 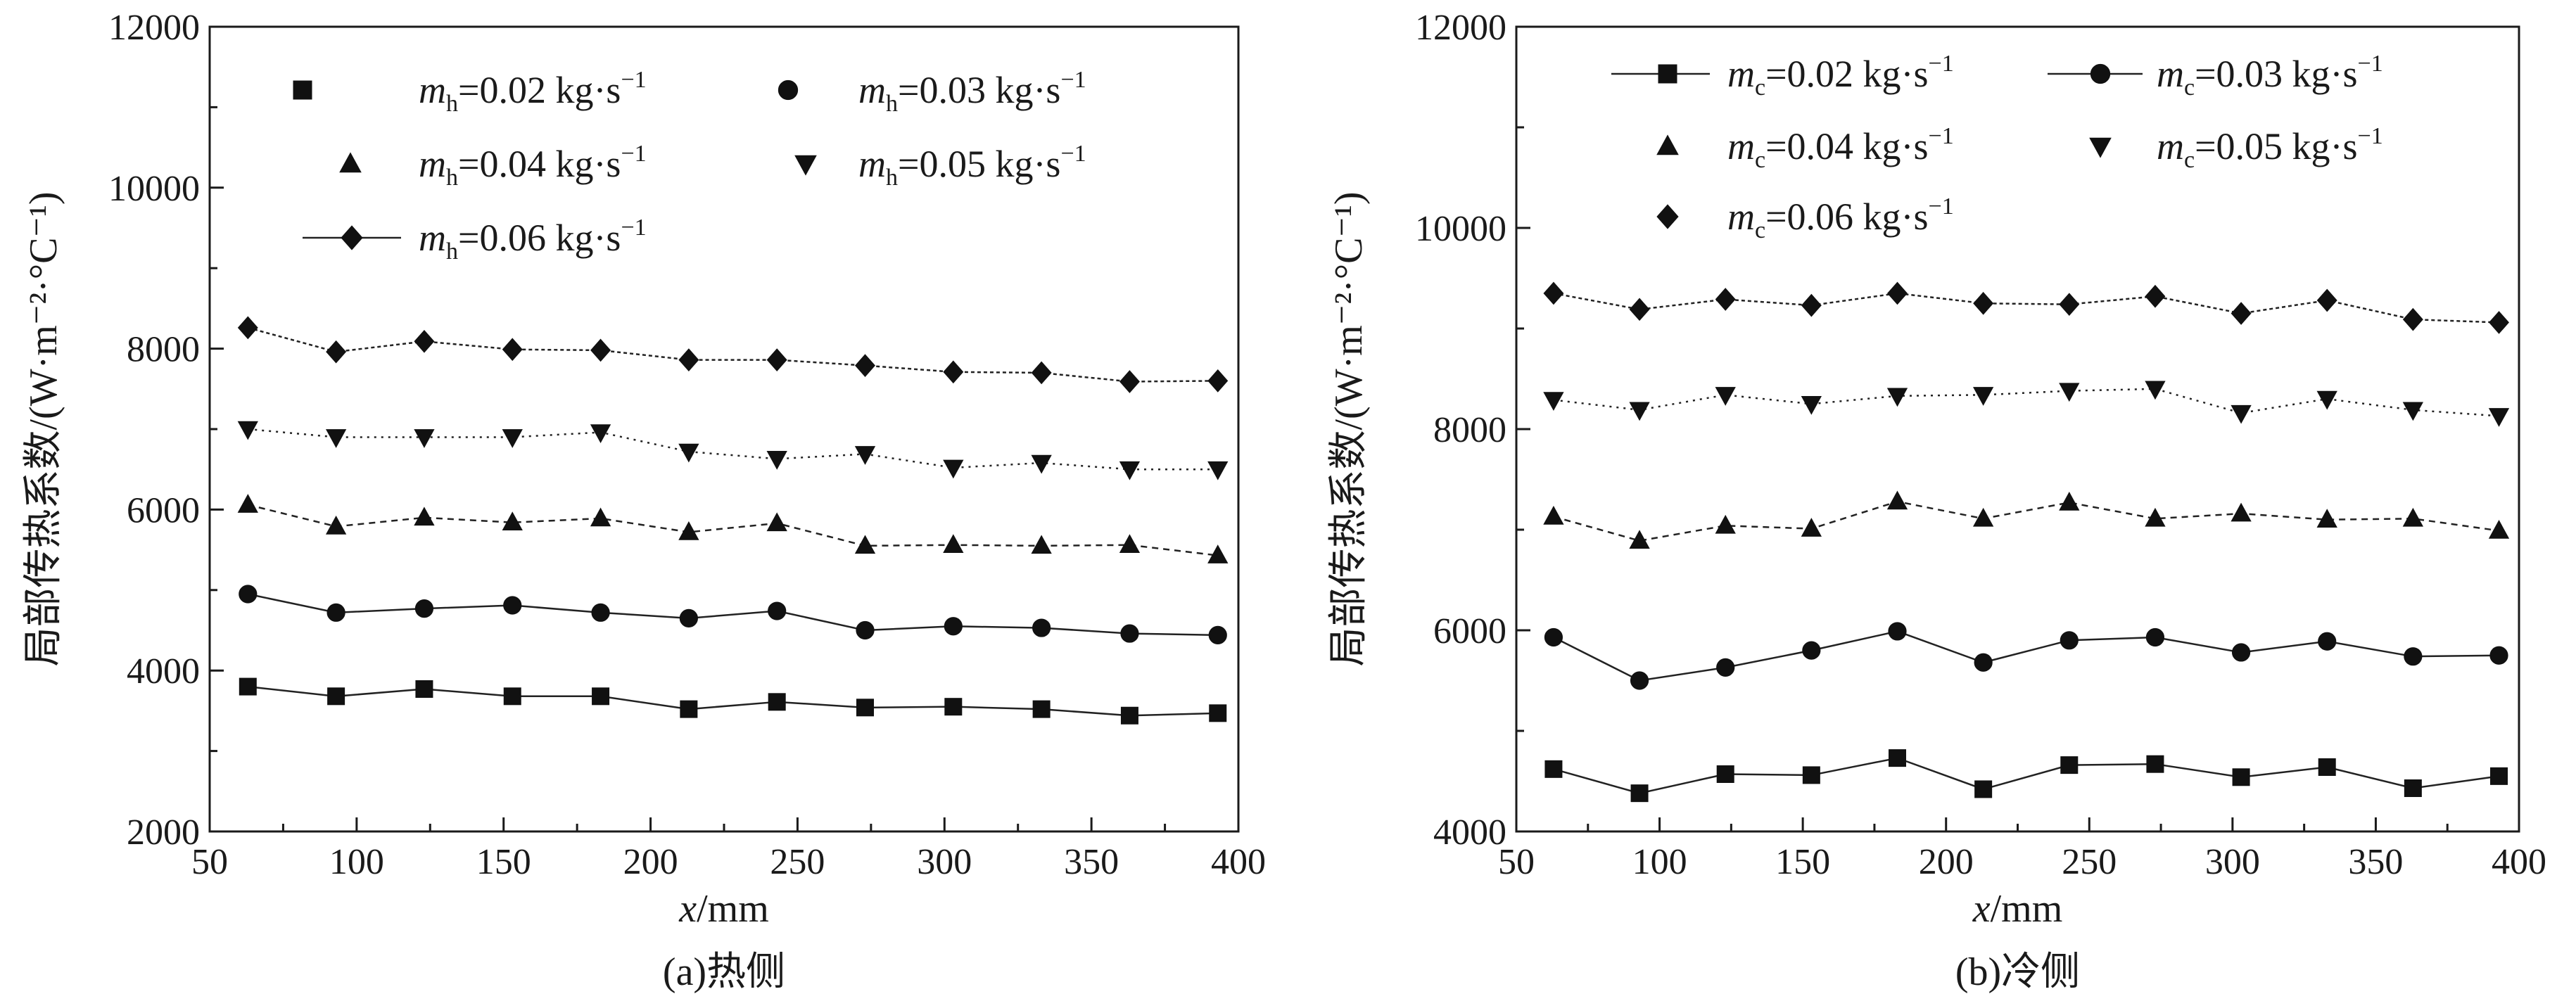 What do you see at coordinates (2270, 148) in the screenshot?
I see `legend-label: mc=0.05 kg·s−1` at bounding box center [2270, 148].